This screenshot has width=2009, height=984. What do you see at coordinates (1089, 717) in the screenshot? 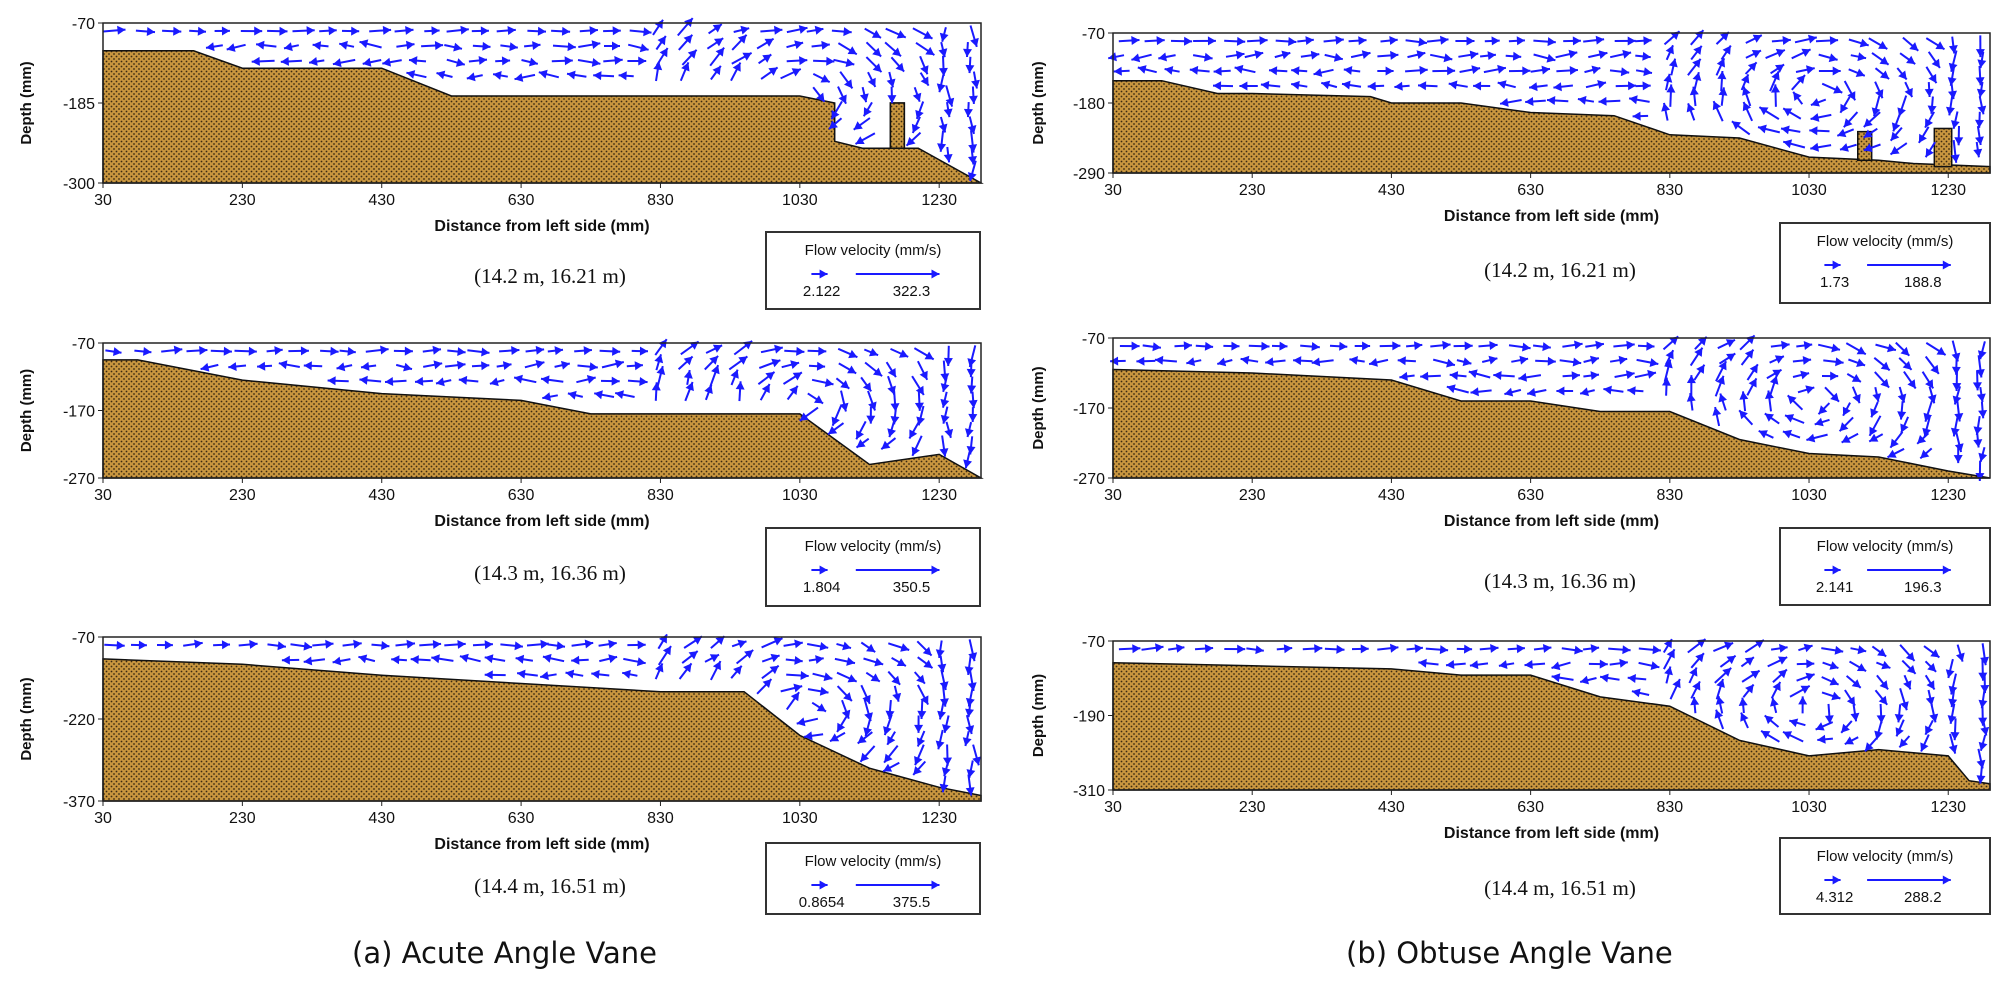
I see `y-tick-label: -190` at bounding box center [1089, 717].